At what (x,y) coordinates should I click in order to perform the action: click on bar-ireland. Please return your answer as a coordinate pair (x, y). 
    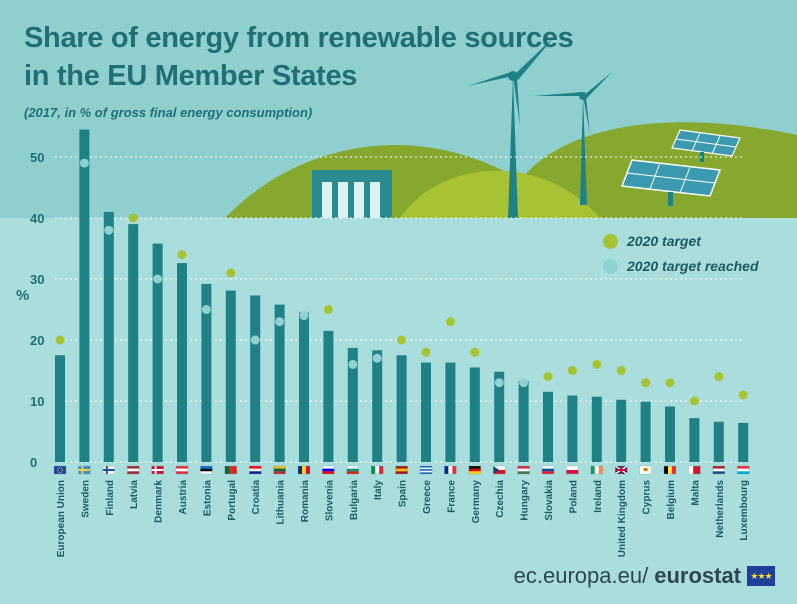
    Looking at the image, I should click on (596, 429).